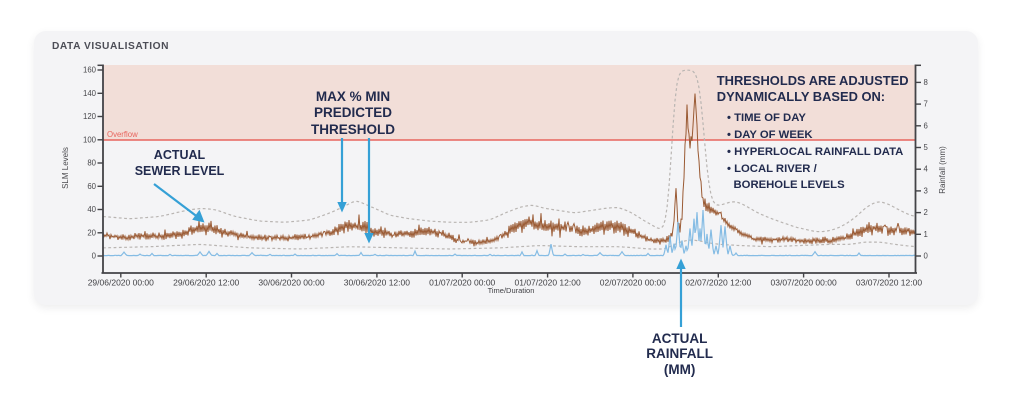 This screenshot has height=410, width=1024. Describe the element at coordinates (91, 163) in the screenshot. I see `svg-text: 80` at that location.